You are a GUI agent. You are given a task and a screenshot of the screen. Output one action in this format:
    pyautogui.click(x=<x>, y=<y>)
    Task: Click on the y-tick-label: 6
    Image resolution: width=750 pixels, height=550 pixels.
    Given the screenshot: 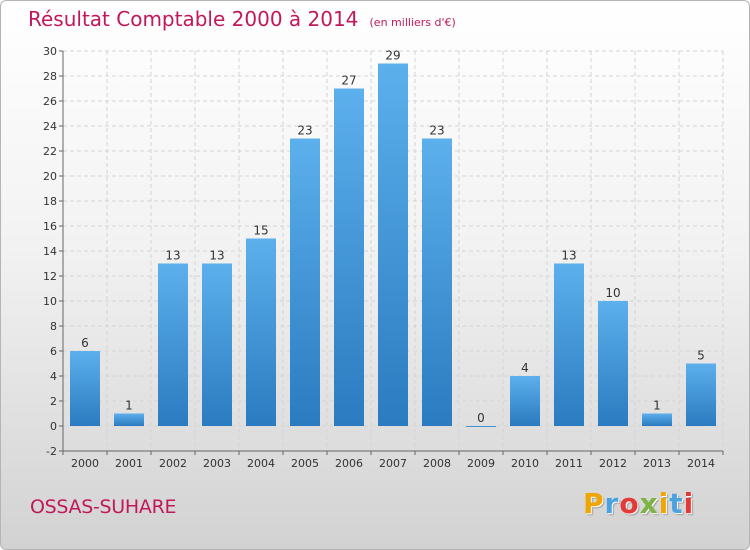 What is the action you would take?
    pyautogui.click(x=53, y=351)
    